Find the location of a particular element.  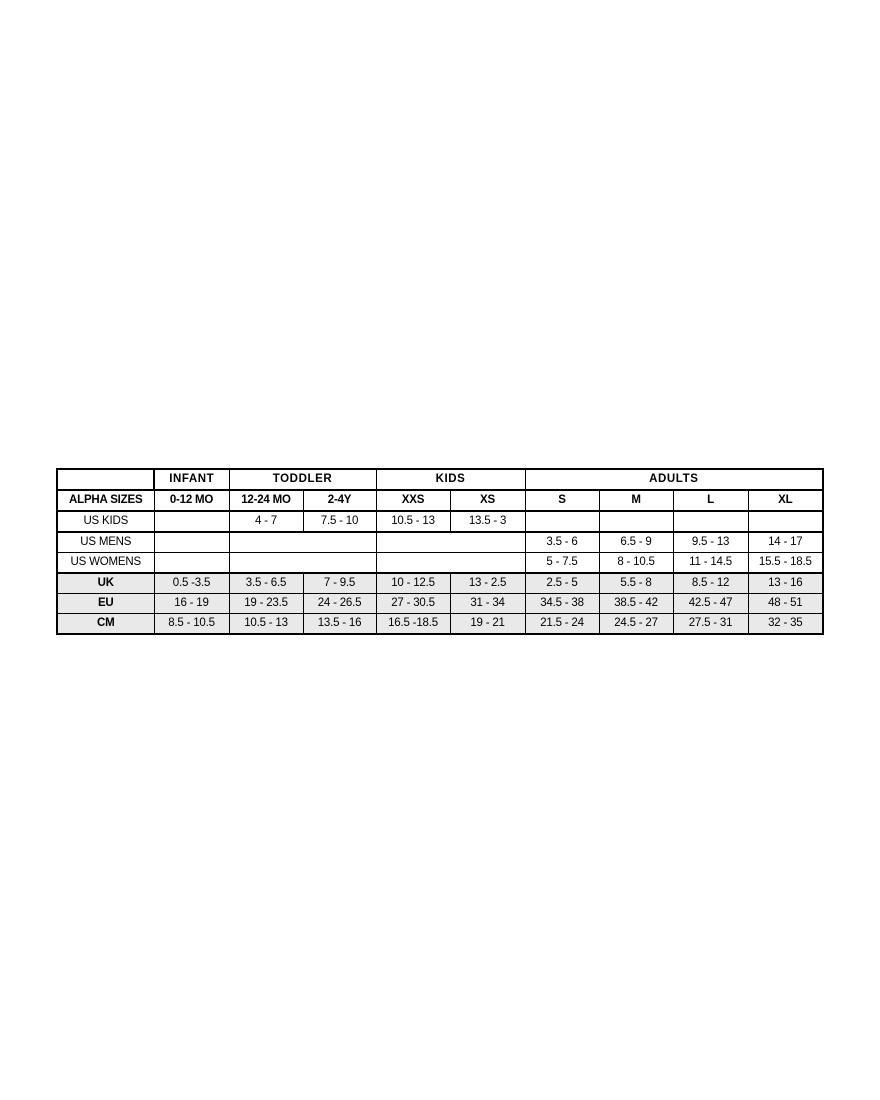

alpha-size-kids-xs: XS is located at coordinates (487, 500).